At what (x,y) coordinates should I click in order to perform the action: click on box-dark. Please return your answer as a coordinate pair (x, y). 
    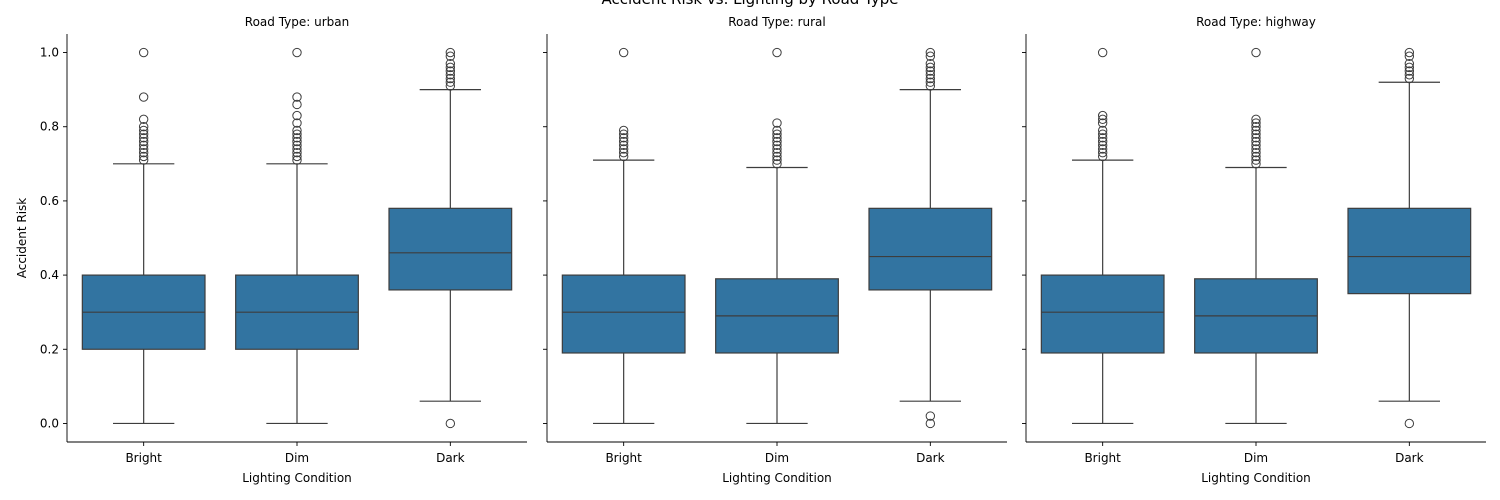
    Looking at the image, I should click on (930, 238).